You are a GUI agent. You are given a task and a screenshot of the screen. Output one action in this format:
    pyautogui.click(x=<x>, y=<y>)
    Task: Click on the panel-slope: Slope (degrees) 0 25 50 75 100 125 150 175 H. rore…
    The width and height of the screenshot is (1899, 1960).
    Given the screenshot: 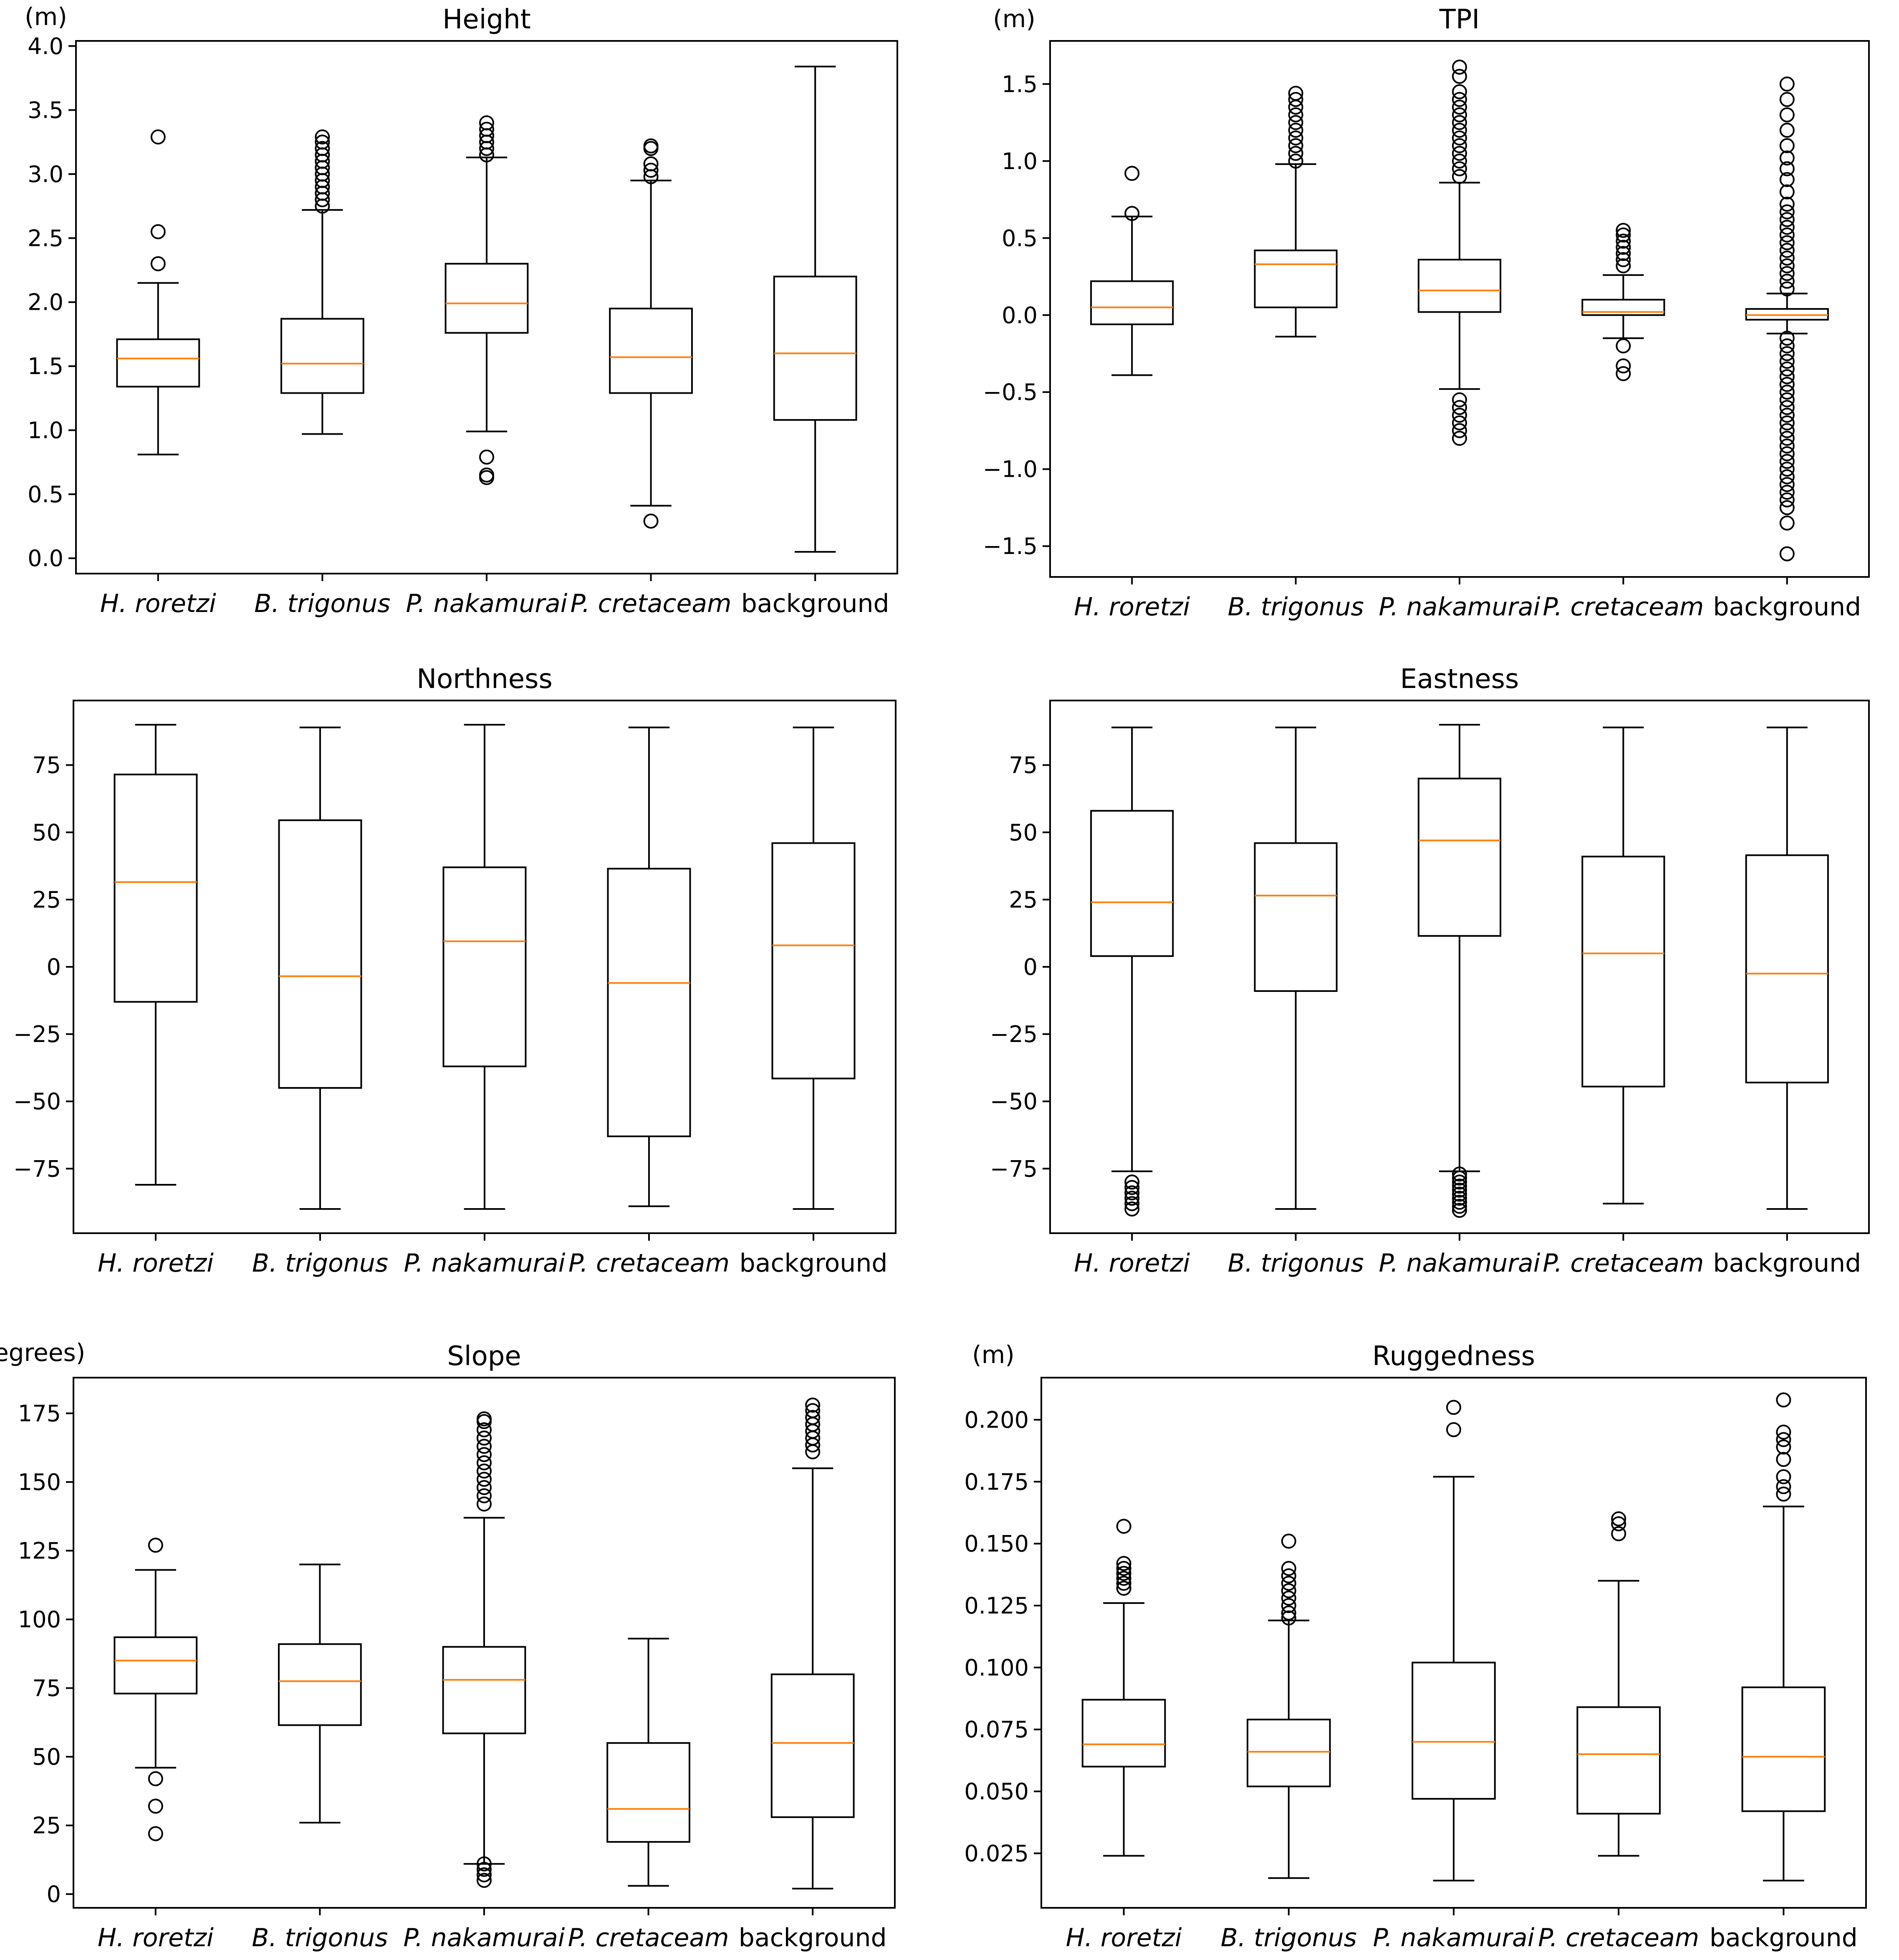 What is the action you would take?
    pyautogui.click(x=448, y=1645)
    